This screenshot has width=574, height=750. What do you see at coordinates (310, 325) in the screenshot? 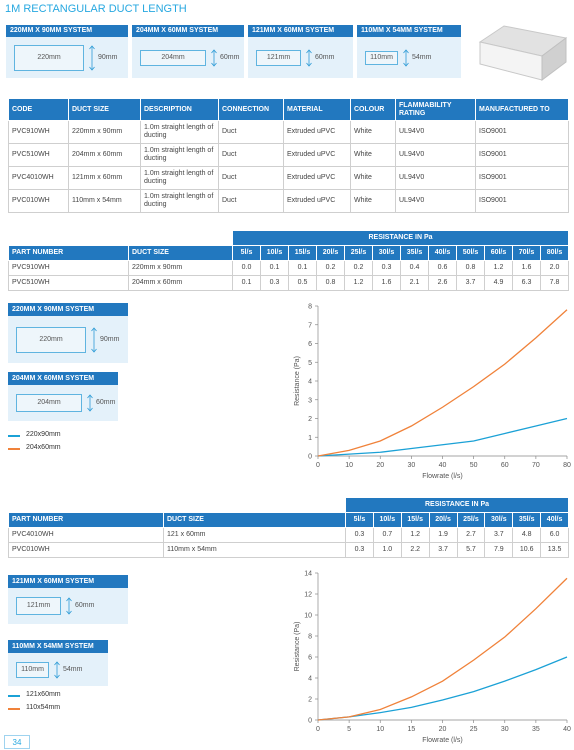
I see `y-tick-label: 7` at bounding box center [310, 325].